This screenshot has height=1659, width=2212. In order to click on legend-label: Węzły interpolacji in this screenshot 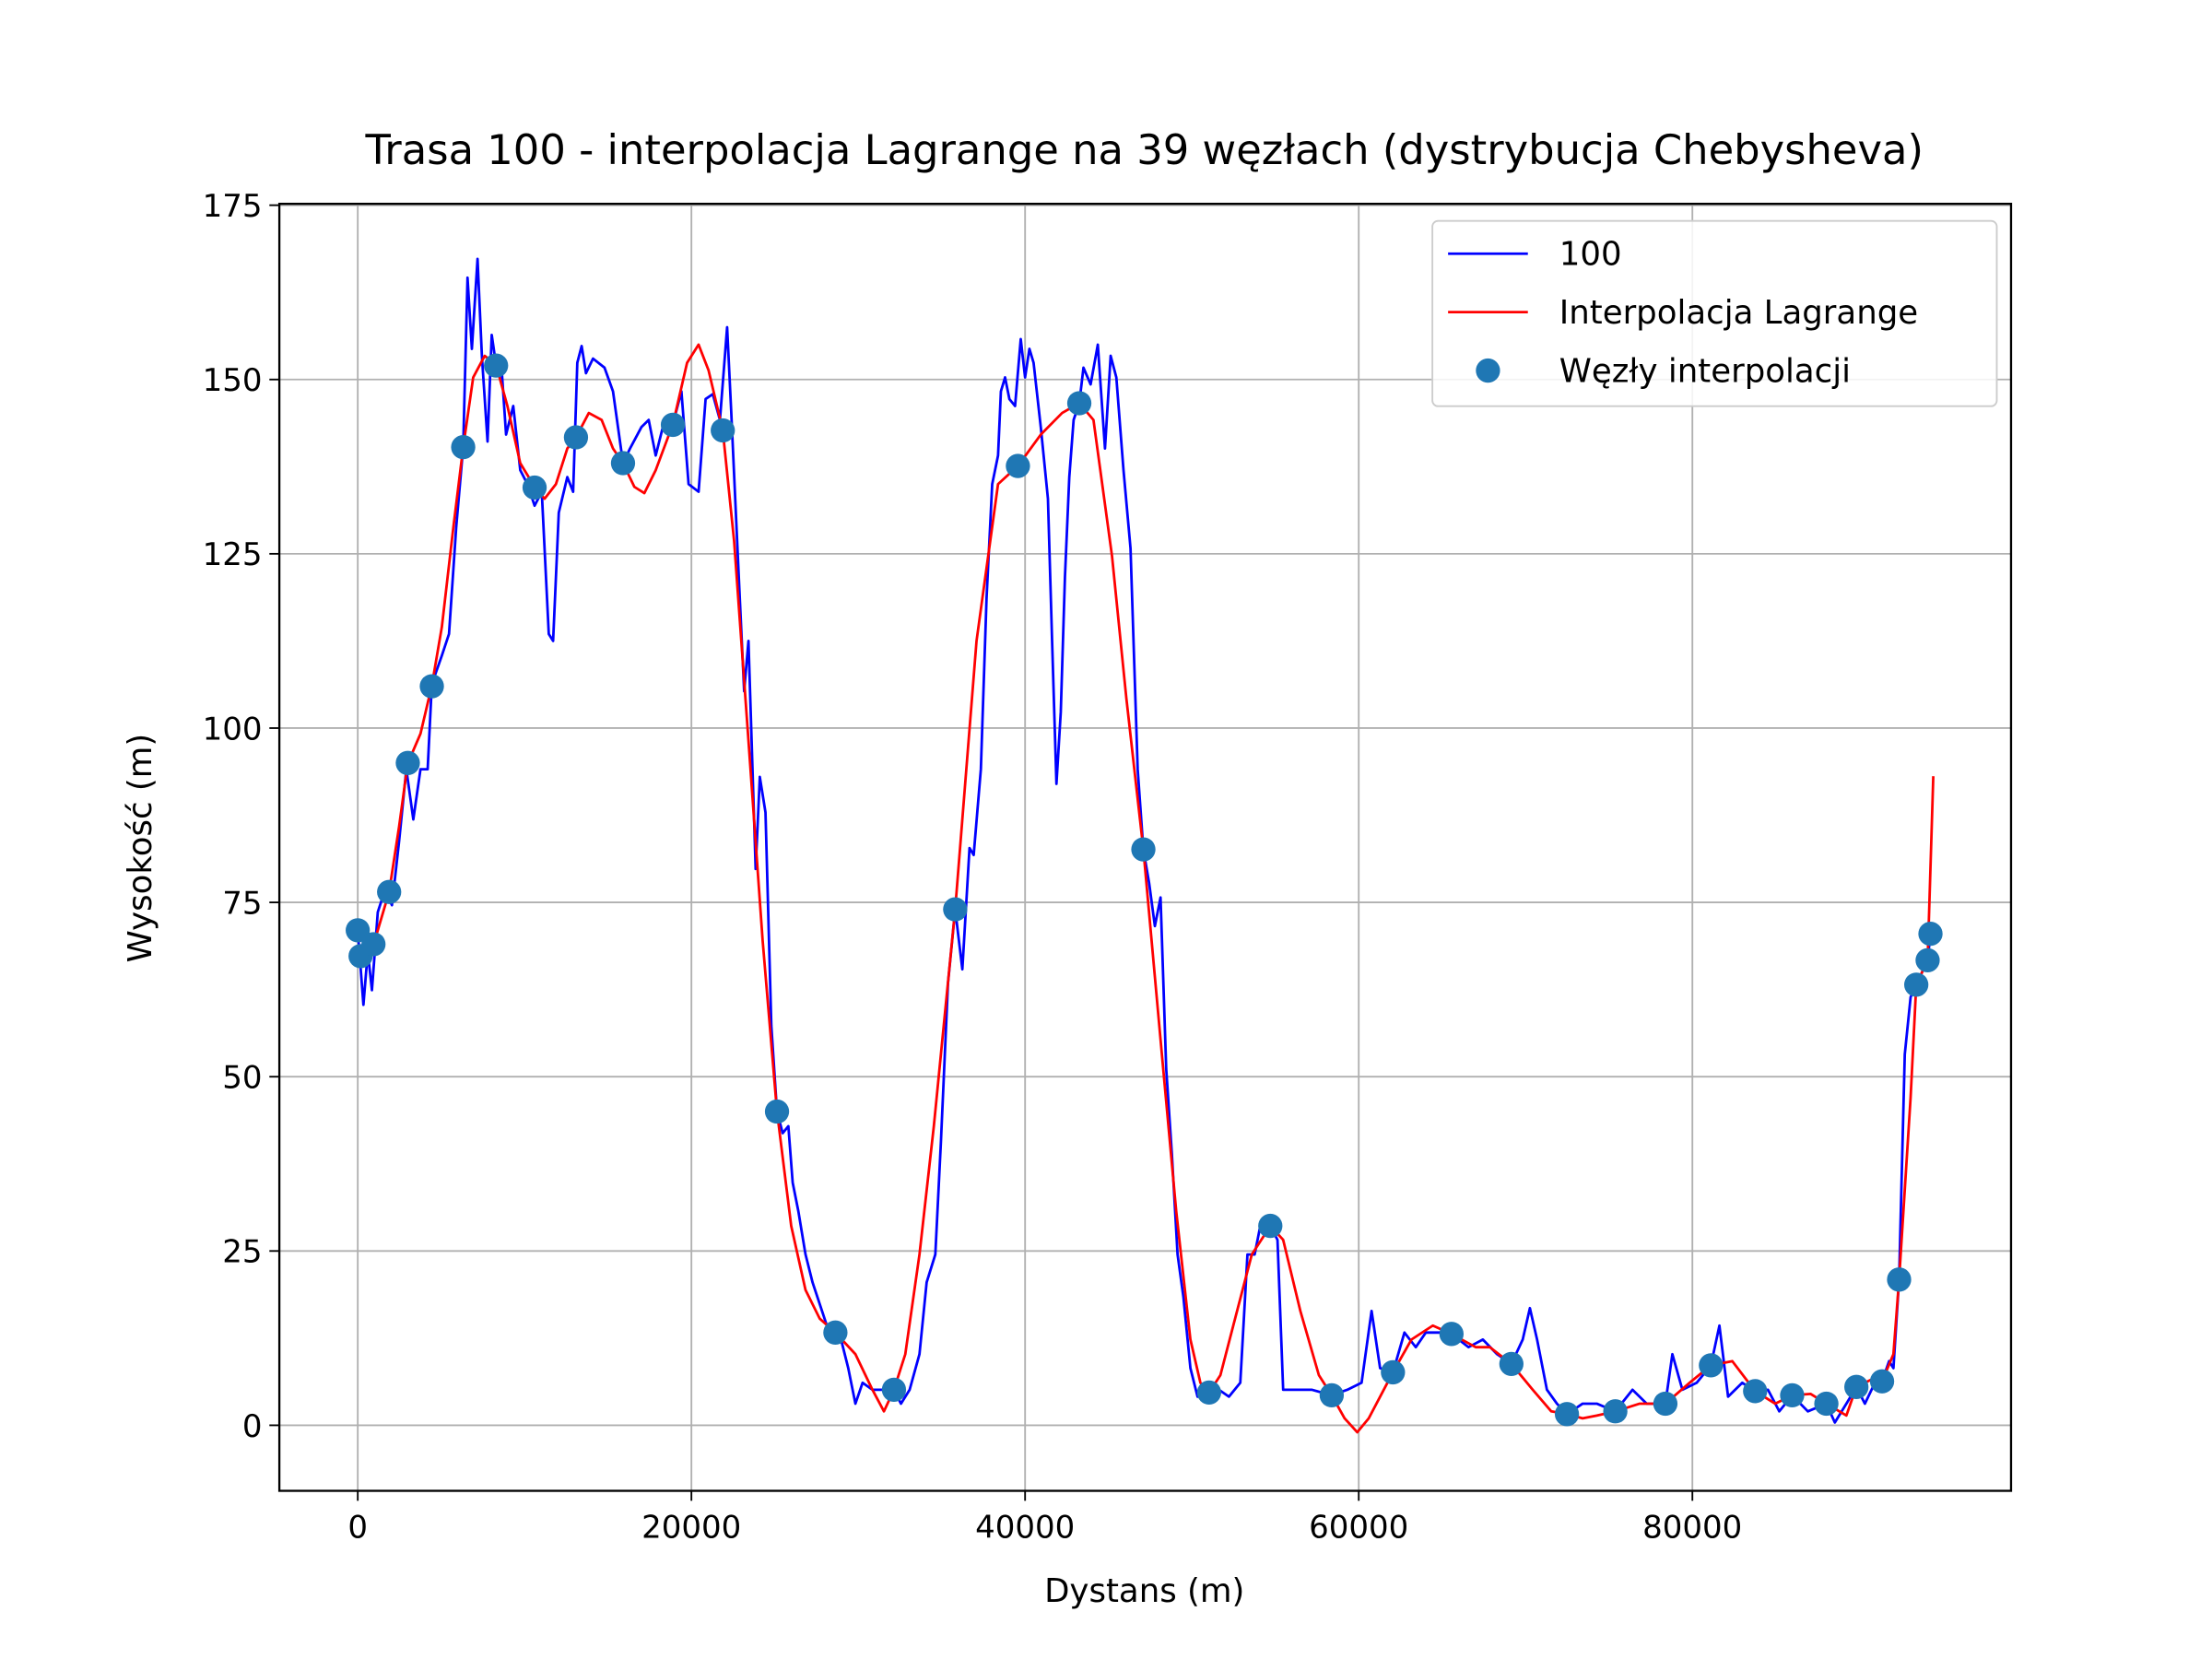, I will do `click(1705, 371)`.